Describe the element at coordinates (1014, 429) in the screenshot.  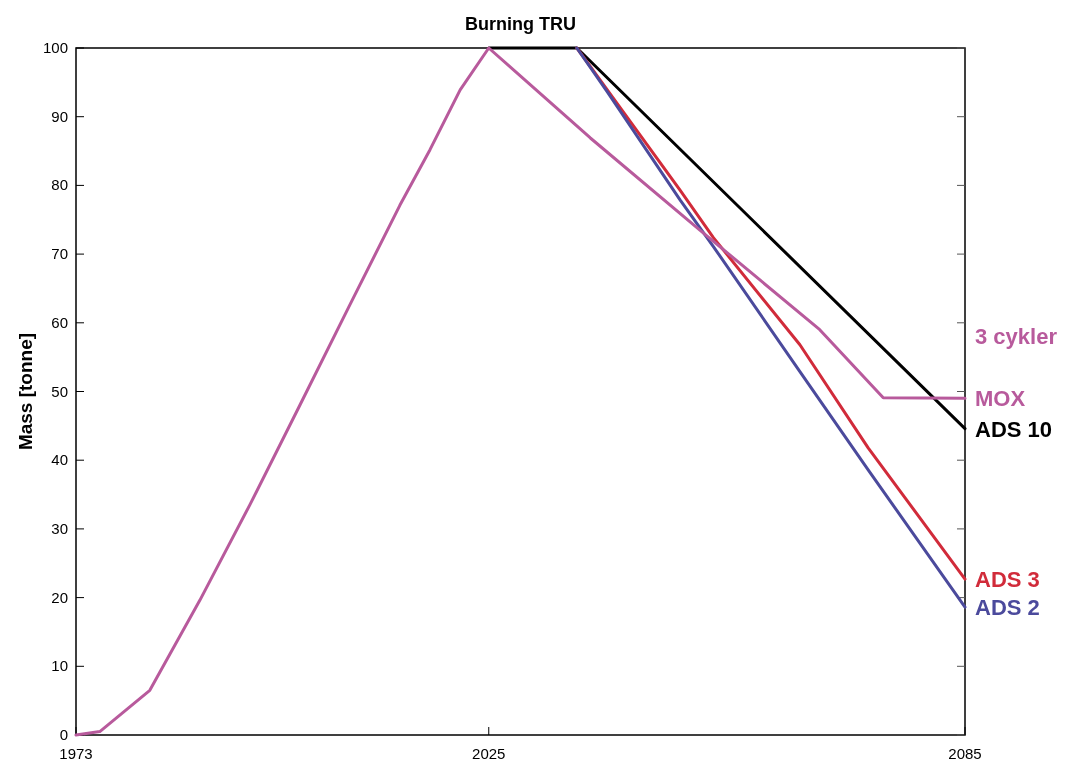
I see `series-label: ADS 10` at that location.